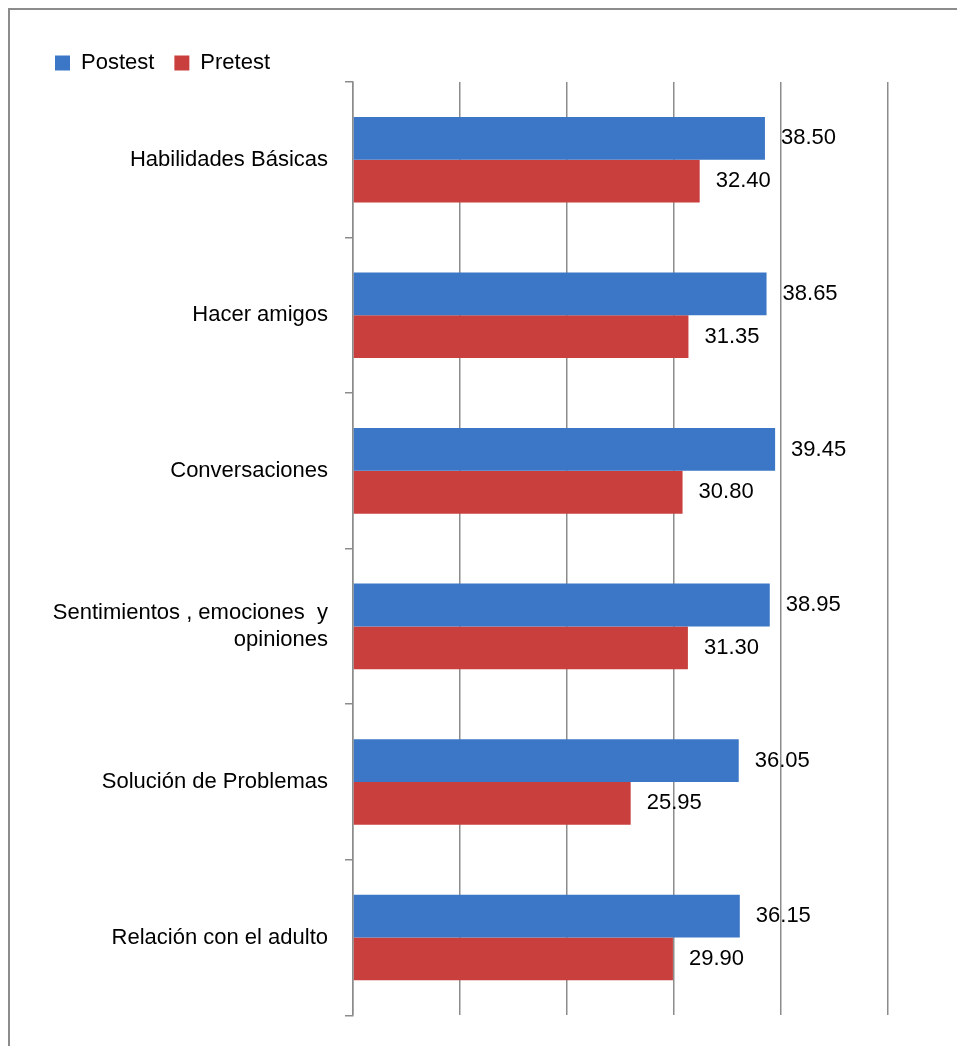 This screenshot has height=1046, width=957. What do you see at coordinates (726, 491) in the screenshot?
I see `data-label: 30.80` at bounding box center [726, 491].